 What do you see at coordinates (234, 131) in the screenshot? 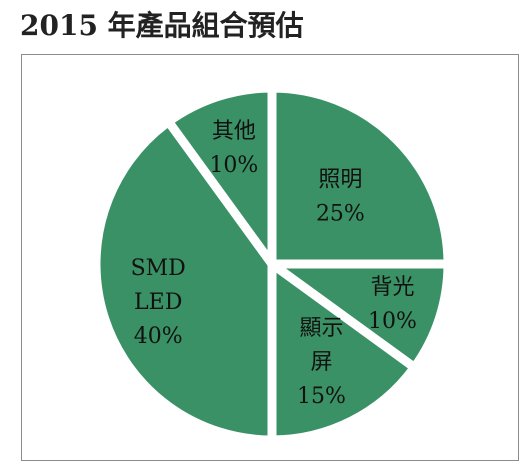
I see `slice-category-label: 其他` at bounding box center [234, 131].